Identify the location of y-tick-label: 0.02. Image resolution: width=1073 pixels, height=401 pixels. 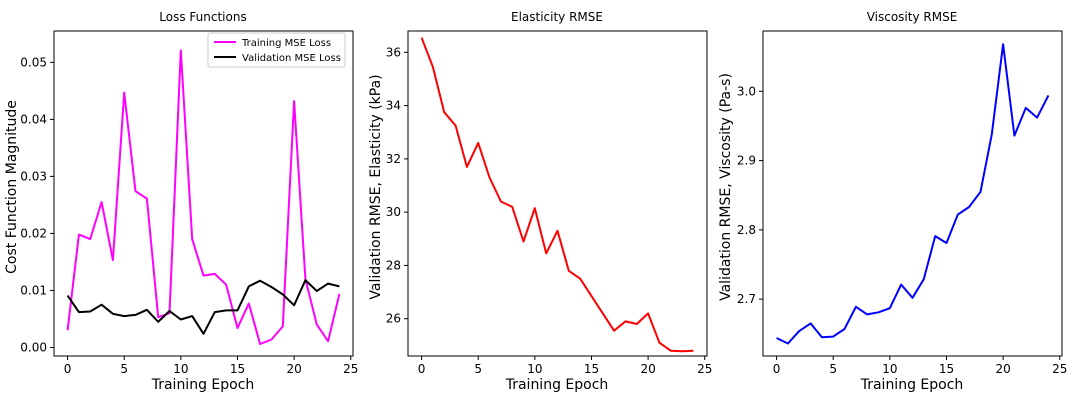
(33, 233).